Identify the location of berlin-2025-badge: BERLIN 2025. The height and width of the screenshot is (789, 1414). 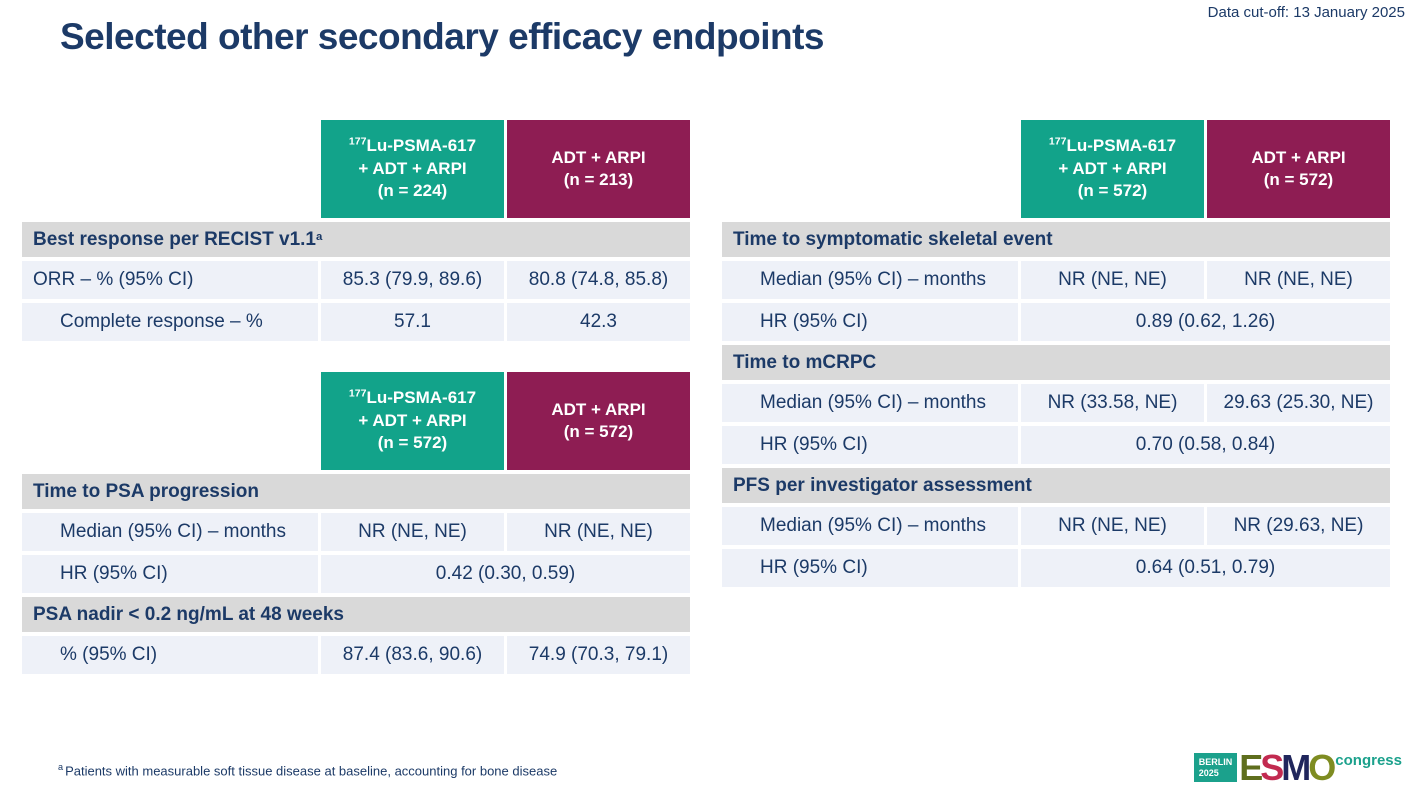
(1215, 768).